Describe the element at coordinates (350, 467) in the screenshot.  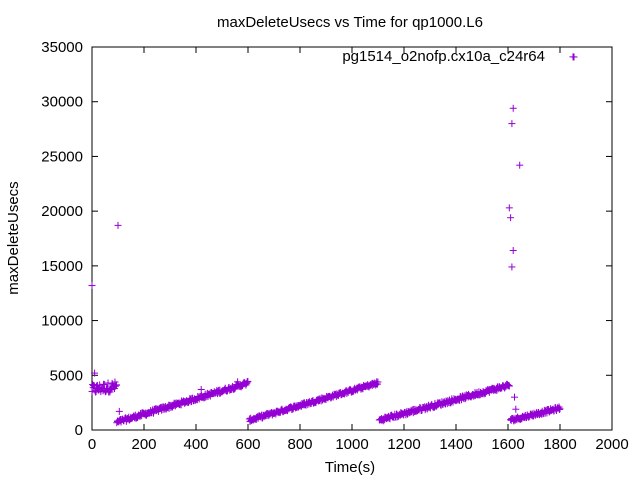
I see `x-axis-label: Time(s)` at that location.